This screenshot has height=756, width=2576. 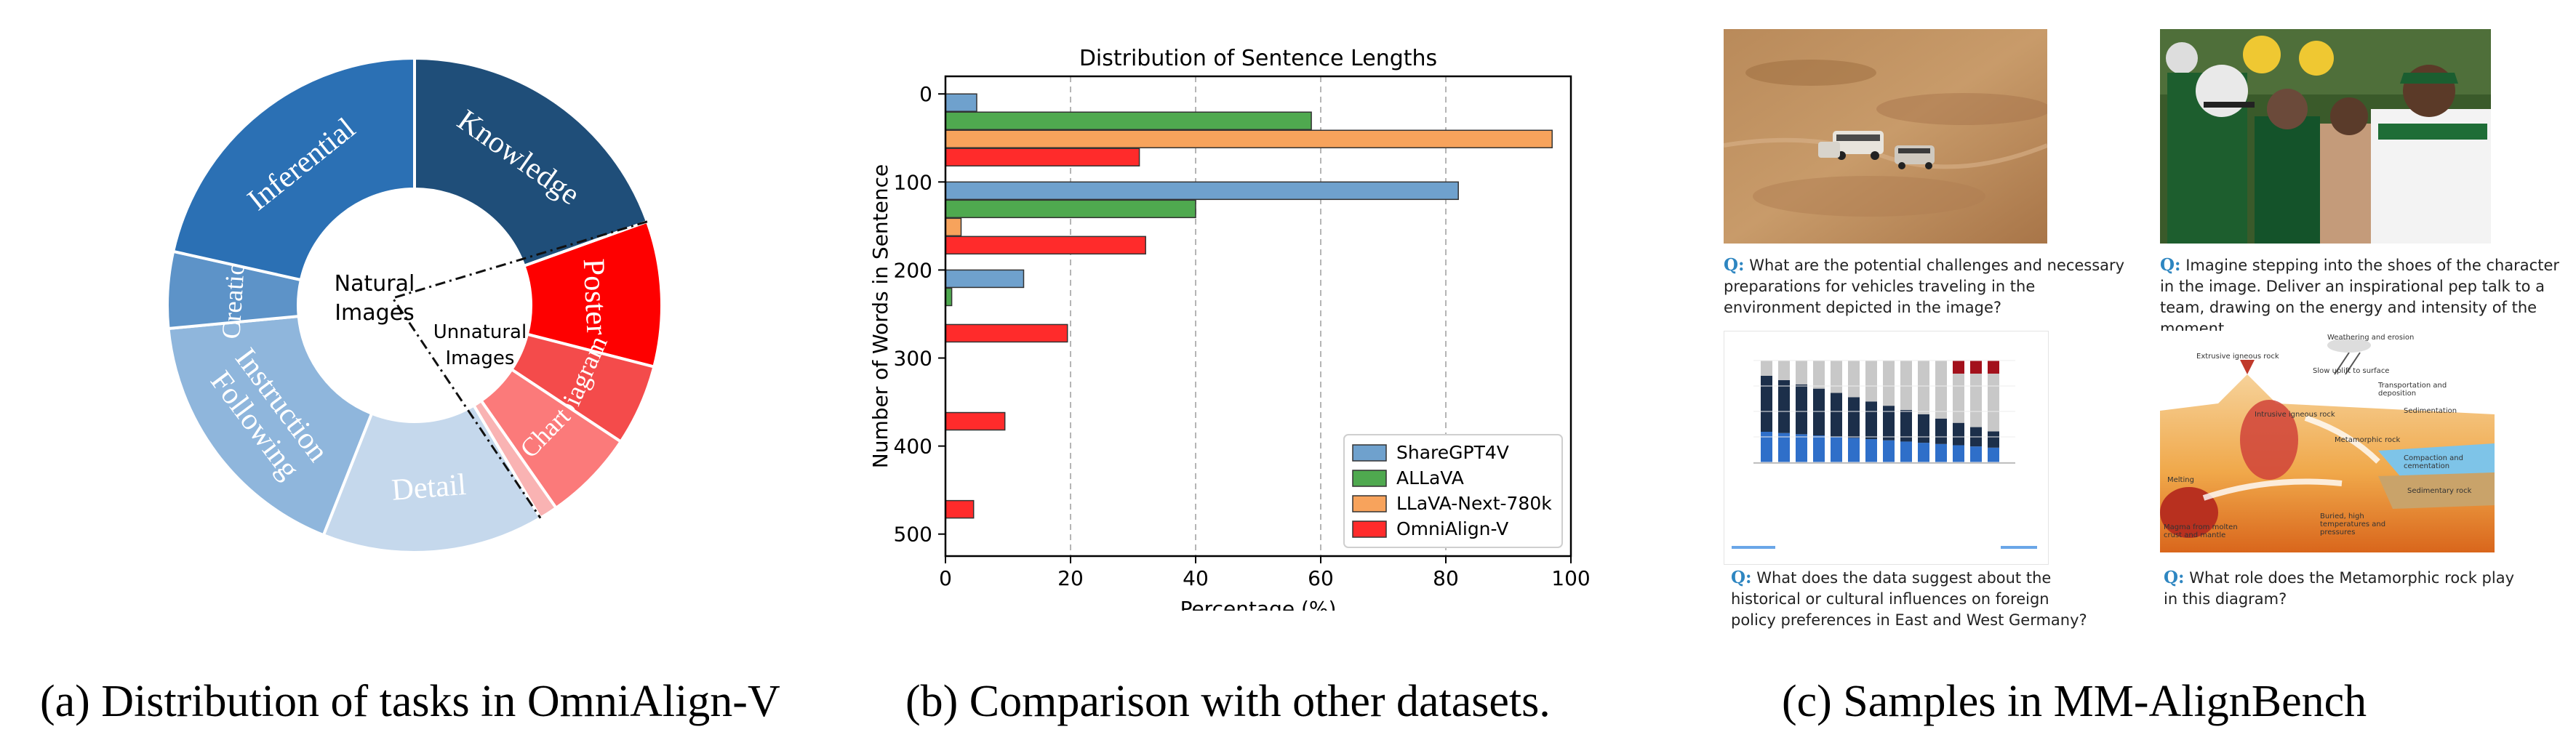 I want to click on x-axis-label: Percentage (%), so click(x=1258, y=604).